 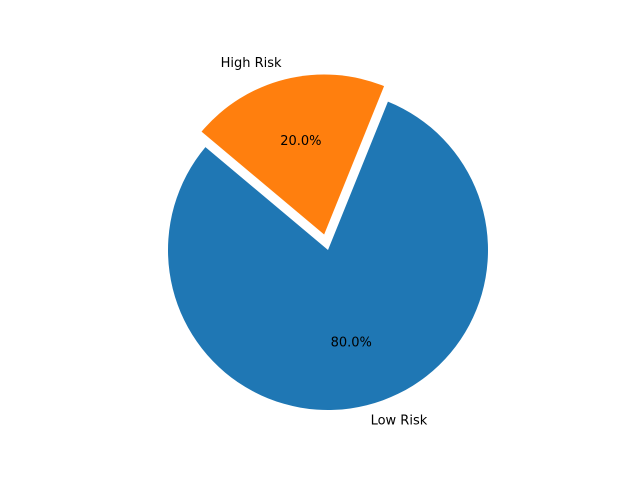 I want to click on slice-percent-high-risk: 20.0%, so click(x=300, y=141).